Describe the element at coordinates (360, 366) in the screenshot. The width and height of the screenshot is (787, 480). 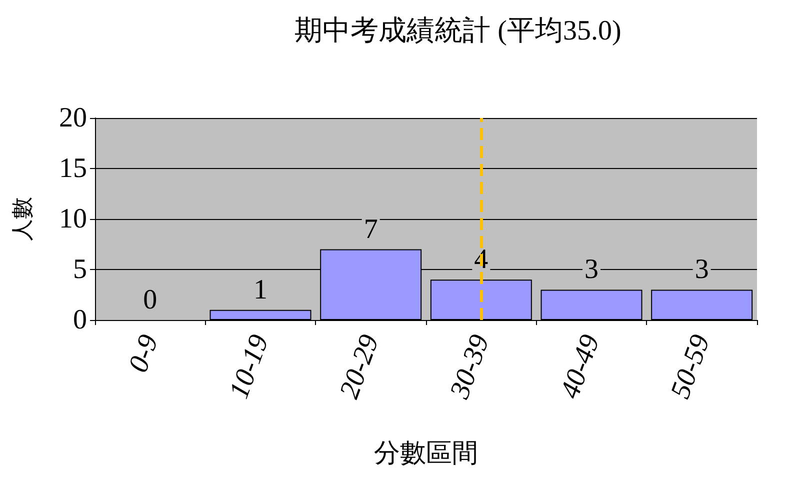
I see `x-tick-label: 20-29` at that location.